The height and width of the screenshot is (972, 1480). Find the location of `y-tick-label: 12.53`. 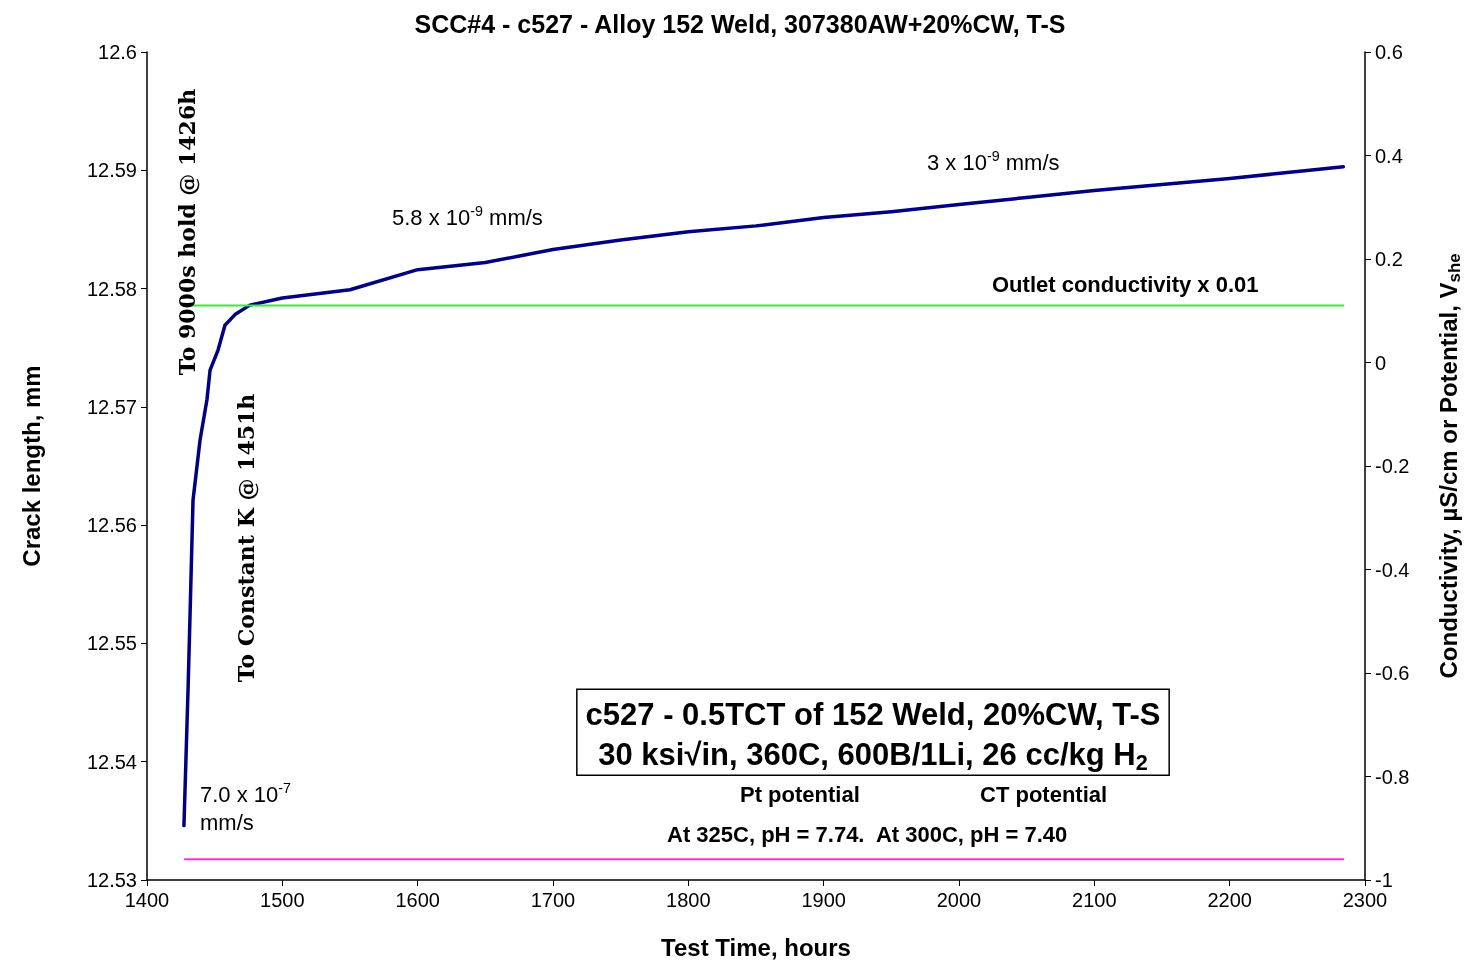

y-tick-label: 12.53 is located at coordinates (111, 880).